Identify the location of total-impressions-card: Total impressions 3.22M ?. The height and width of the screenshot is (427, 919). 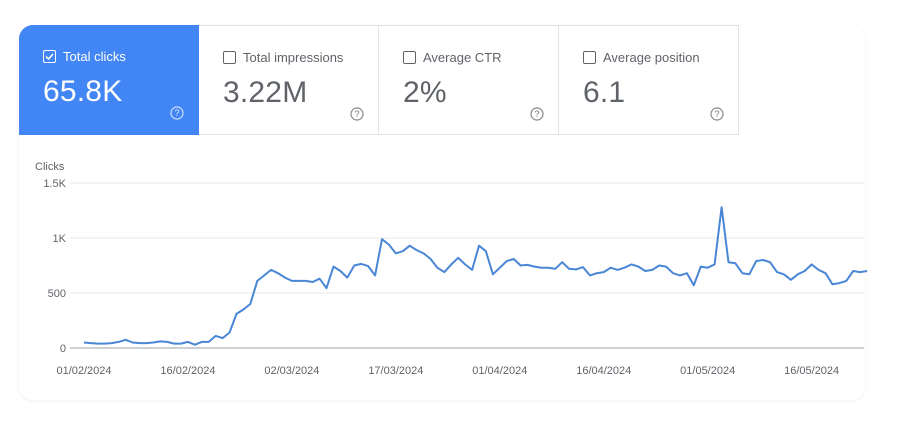
(289, 80).